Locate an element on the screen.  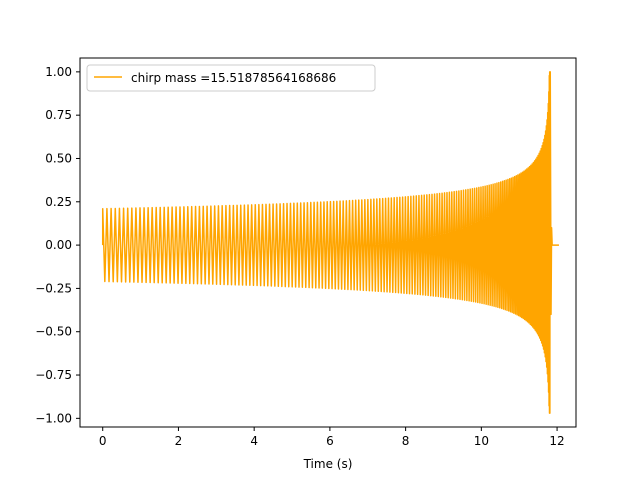
y-tick-label: −0.50 is located at coordinates (53, 332).